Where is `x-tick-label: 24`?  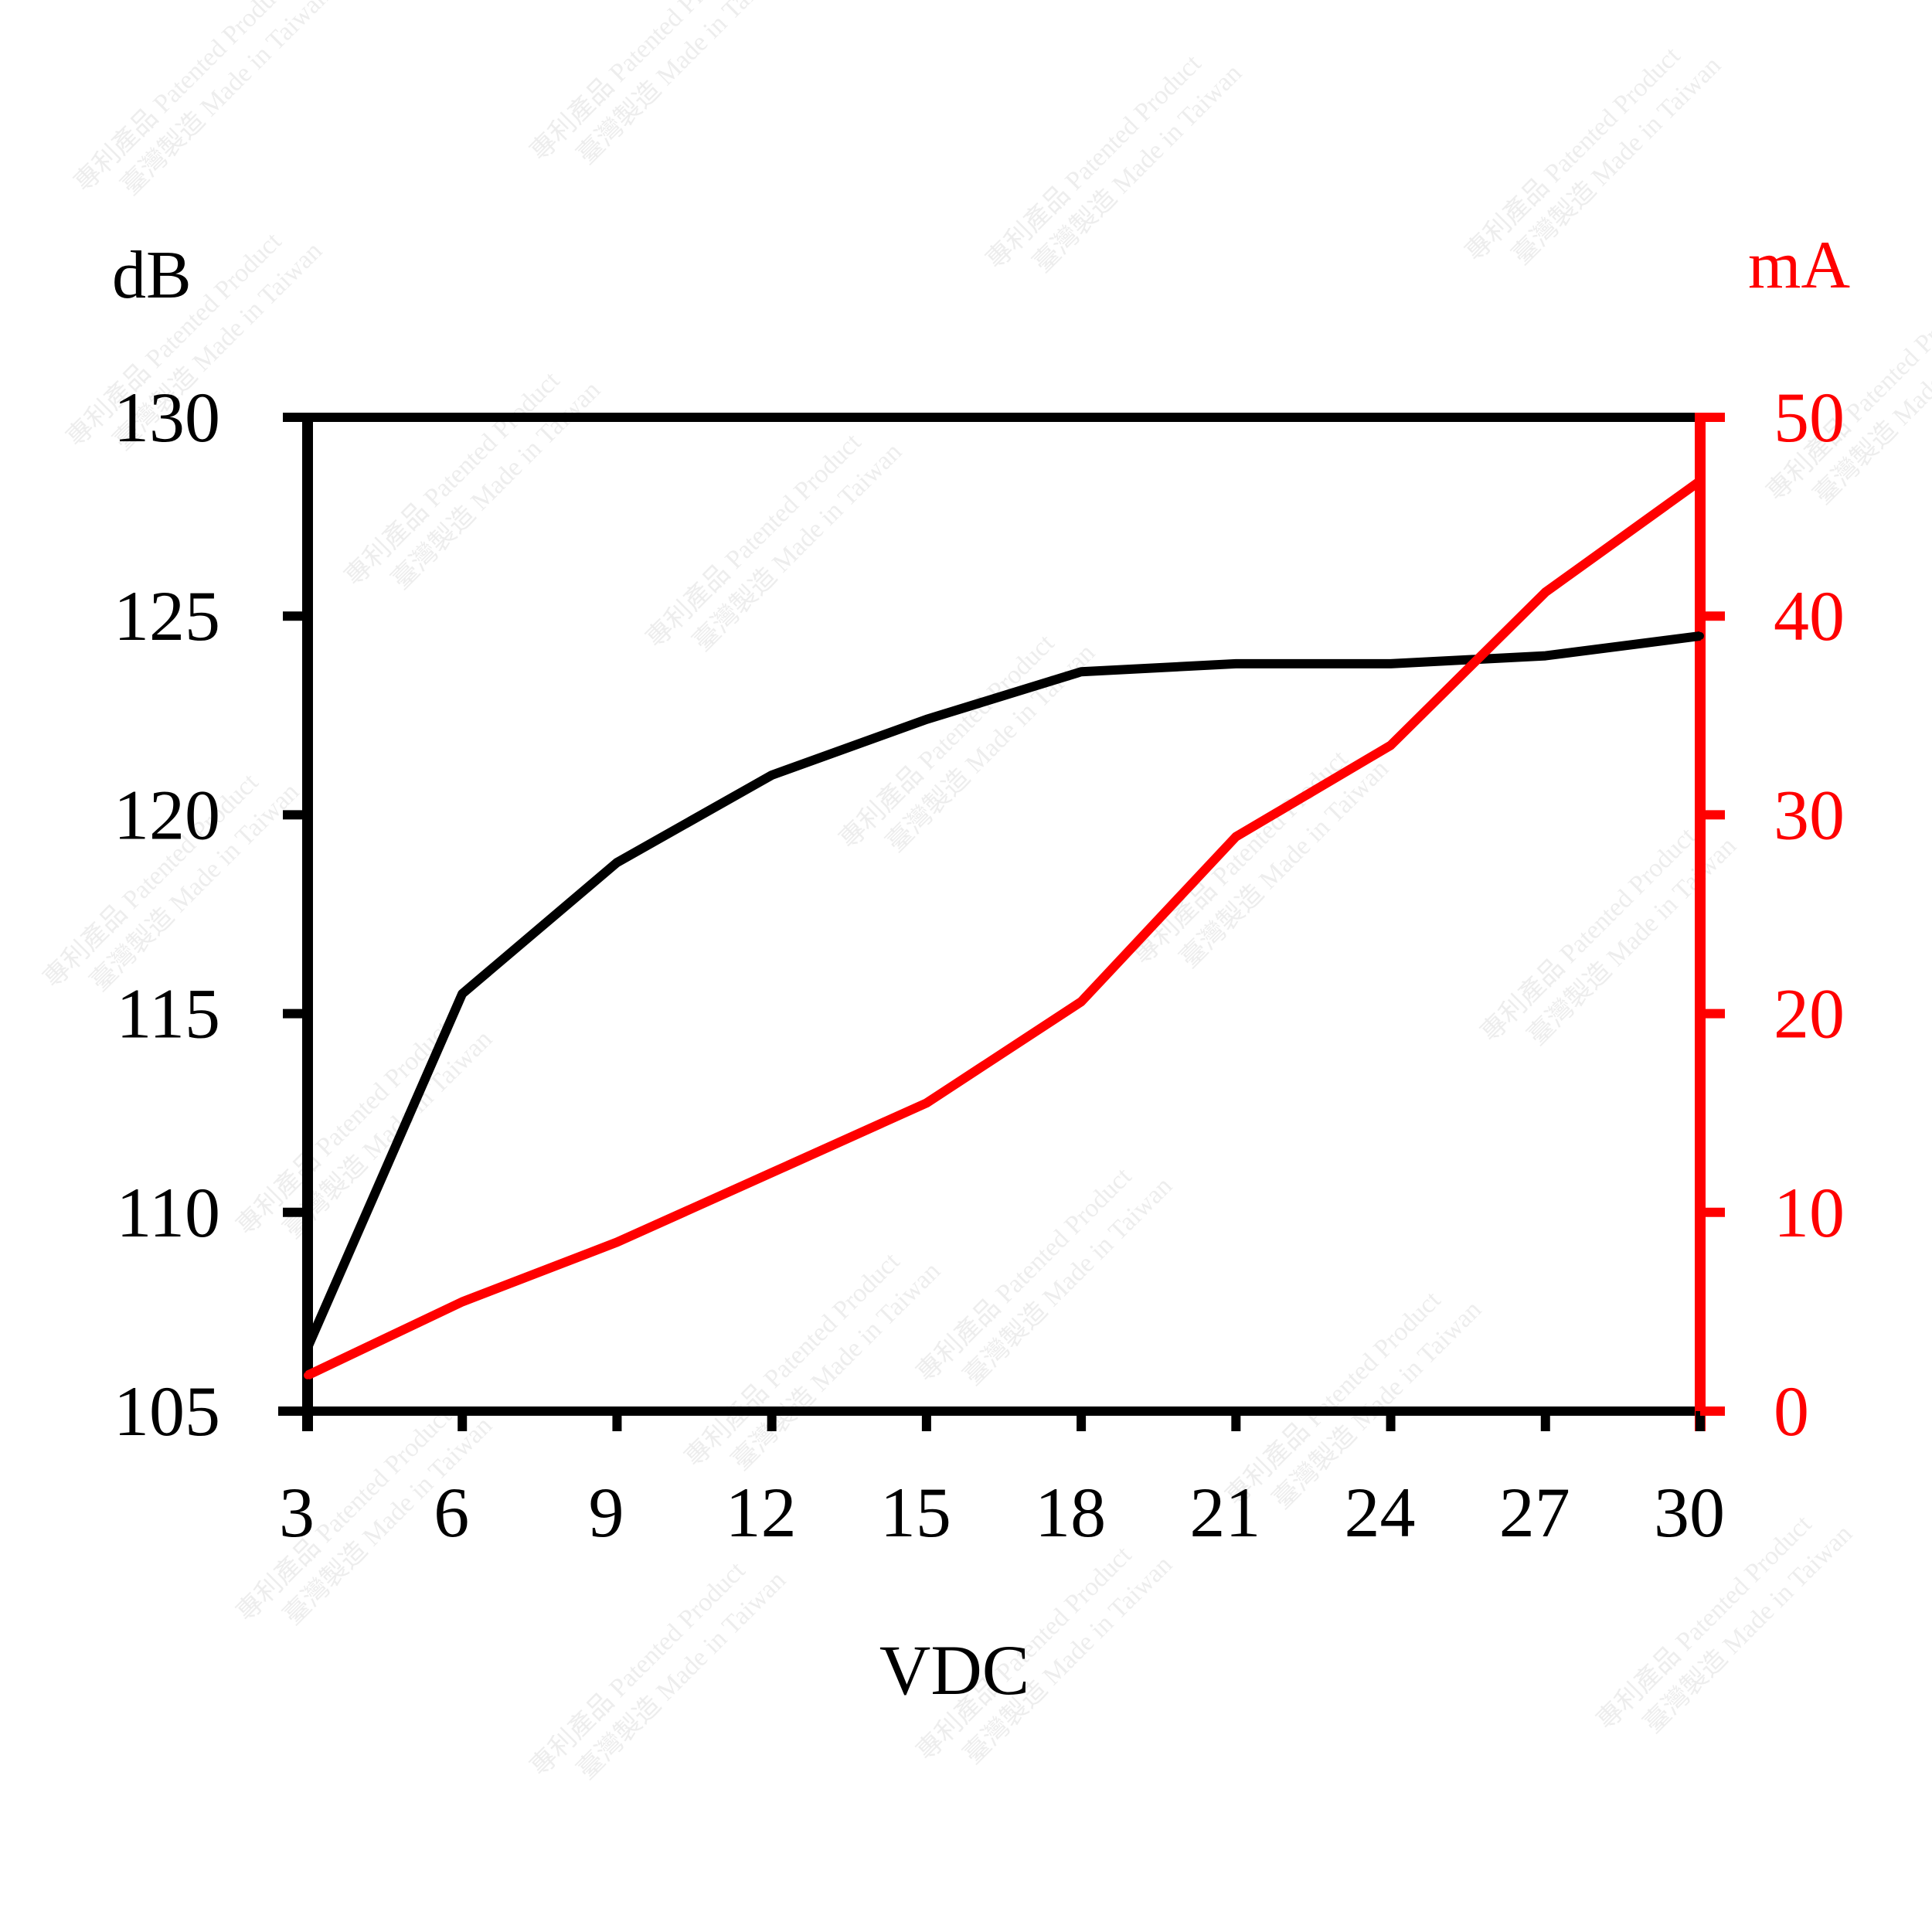 x-tick-label: 24 is located at coordinates (1381, 1512).